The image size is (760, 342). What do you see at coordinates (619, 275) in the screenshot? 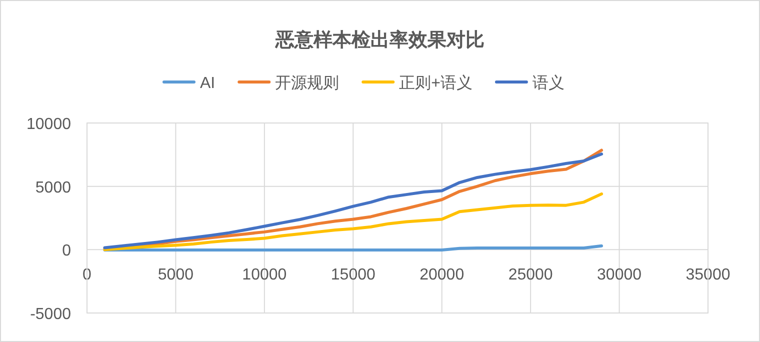
I see `x-tick-label: 30000` at bounding box center [619, 275].